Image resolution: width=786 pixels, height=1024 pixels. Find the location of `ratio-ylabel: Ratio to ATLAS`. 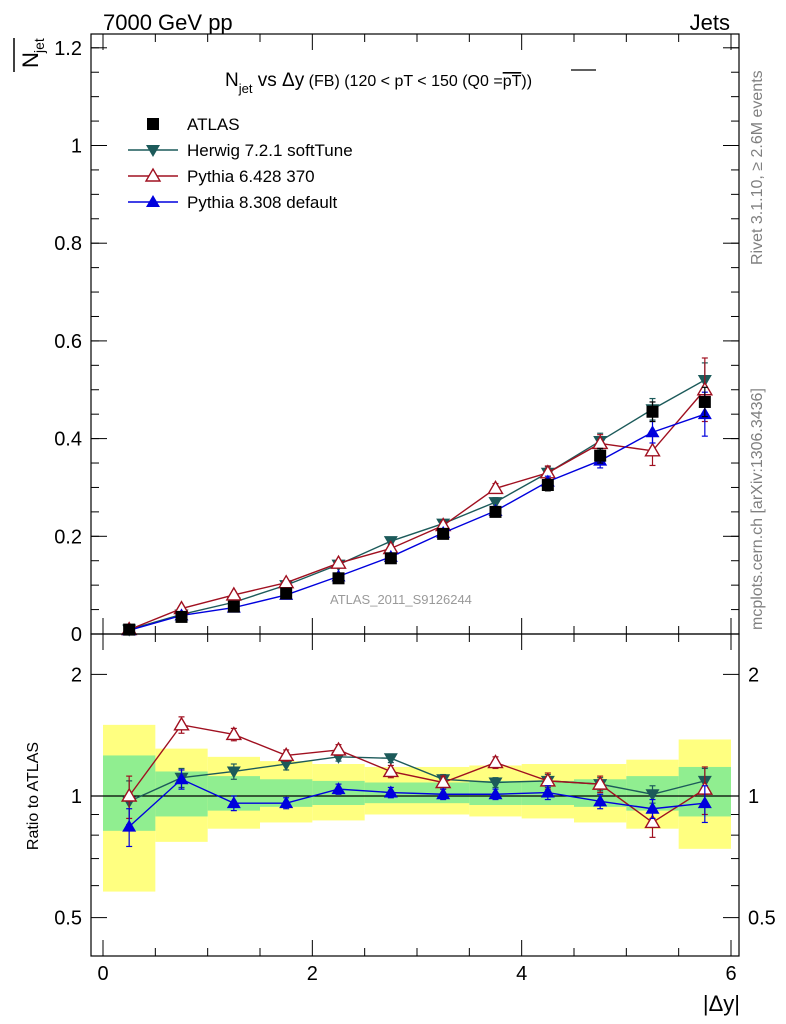

ratio-ylabel: Ratio to ATLAS is located at coordinates (33, 796).